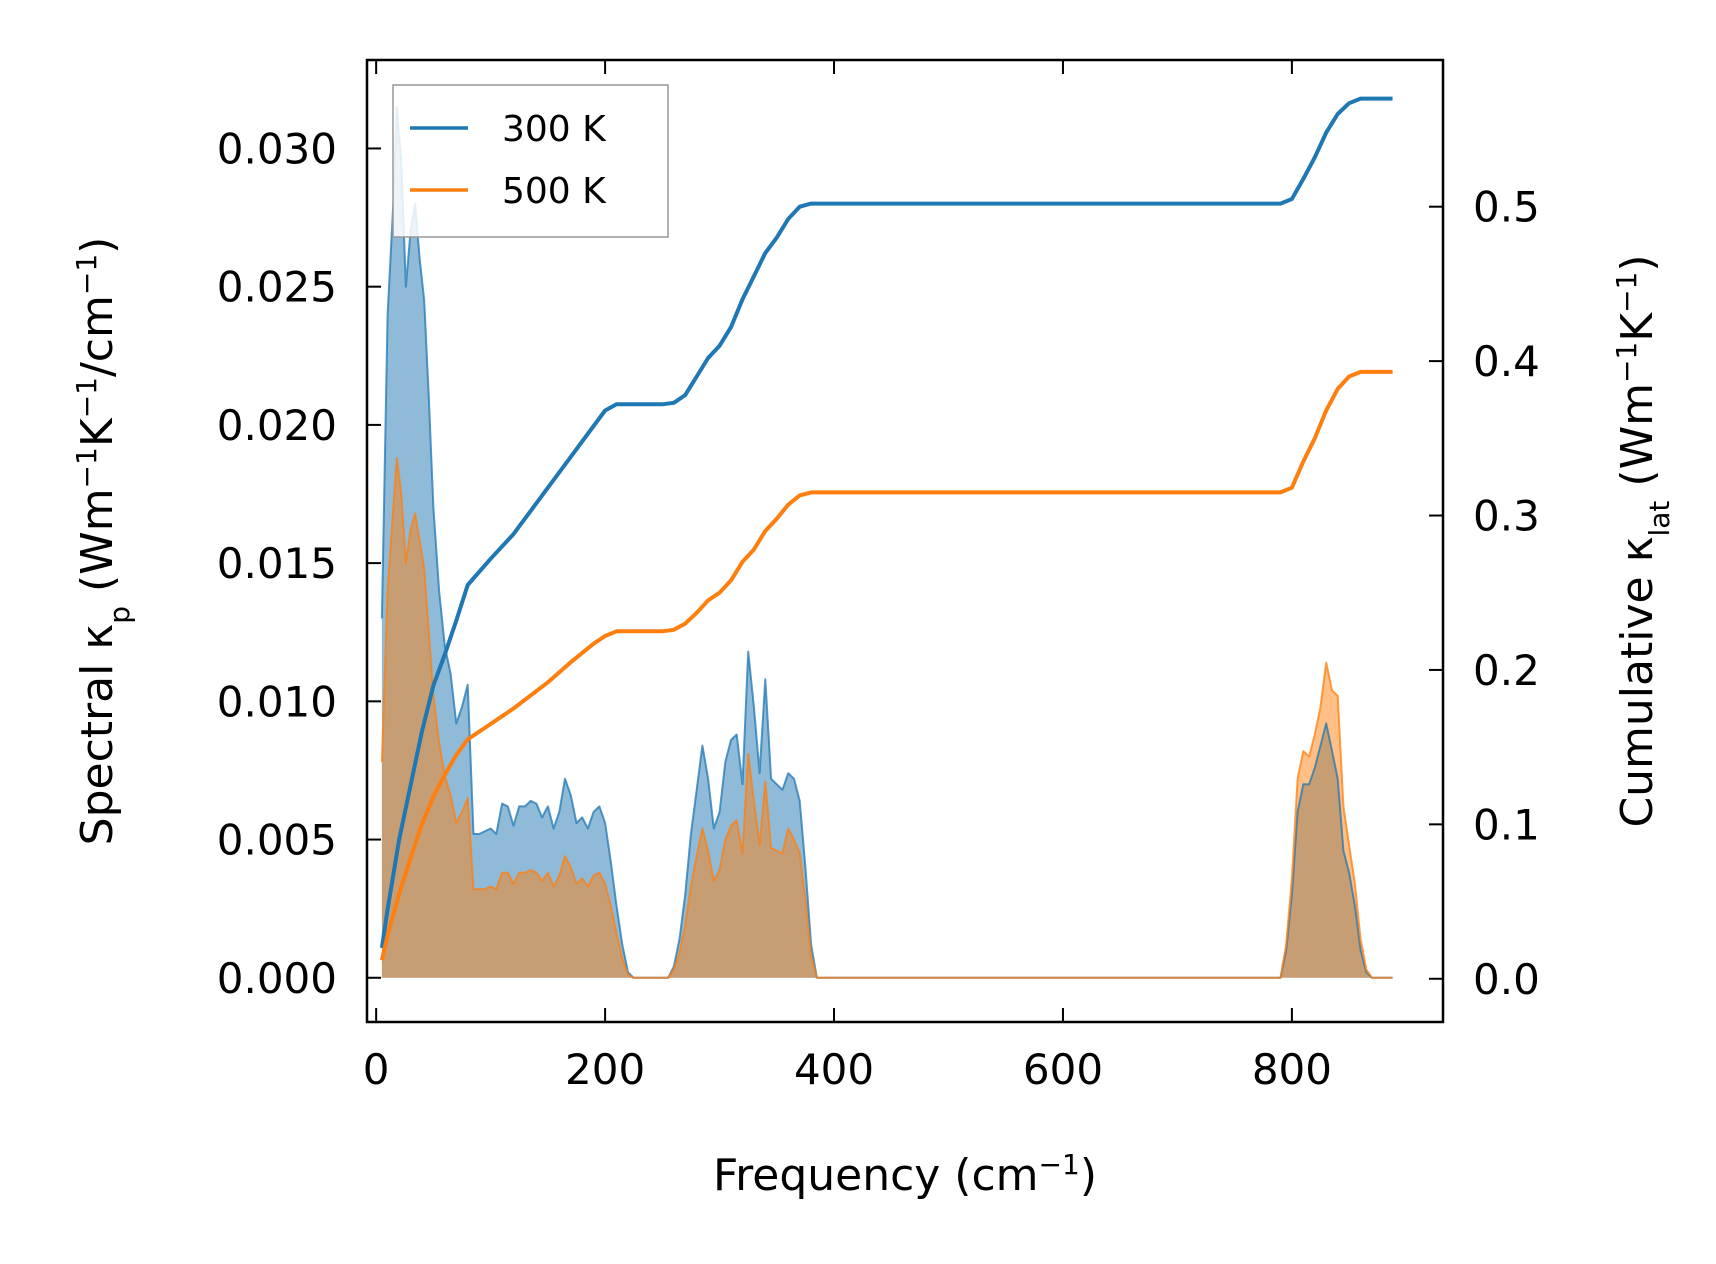  I want to click on legend-frame, so click(530, 161).